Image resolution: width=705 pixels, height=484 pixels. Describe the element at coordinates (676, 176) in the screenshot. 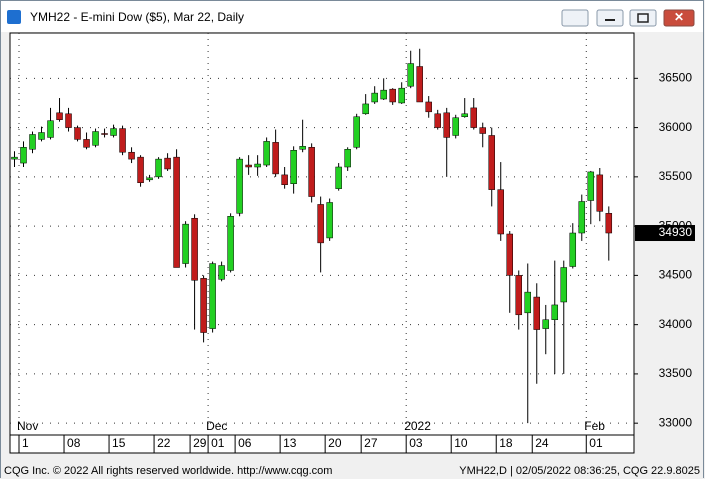

I see `y-tick-label: 35500` at that location.